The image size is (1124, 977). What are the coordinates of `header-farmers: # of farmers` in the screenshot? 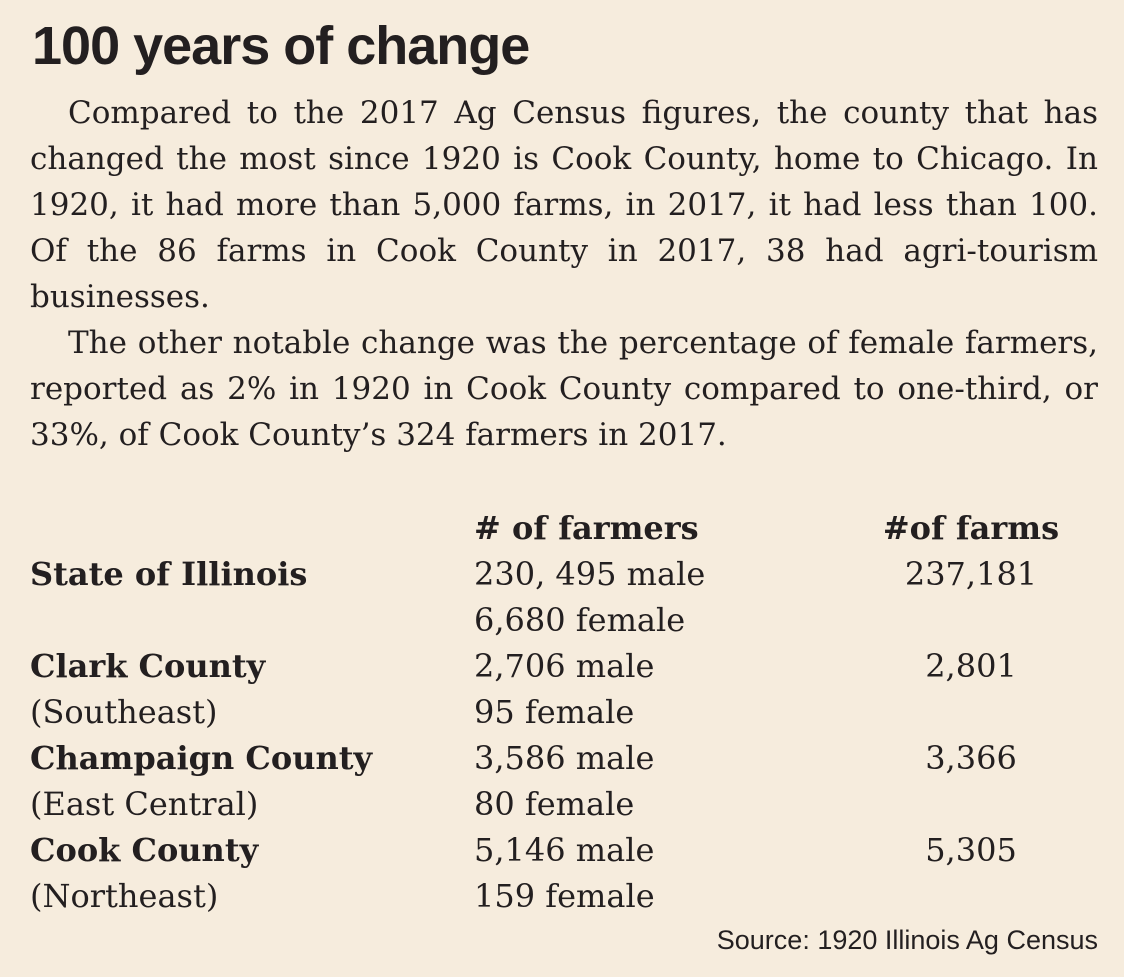 It's located at (586, 528).